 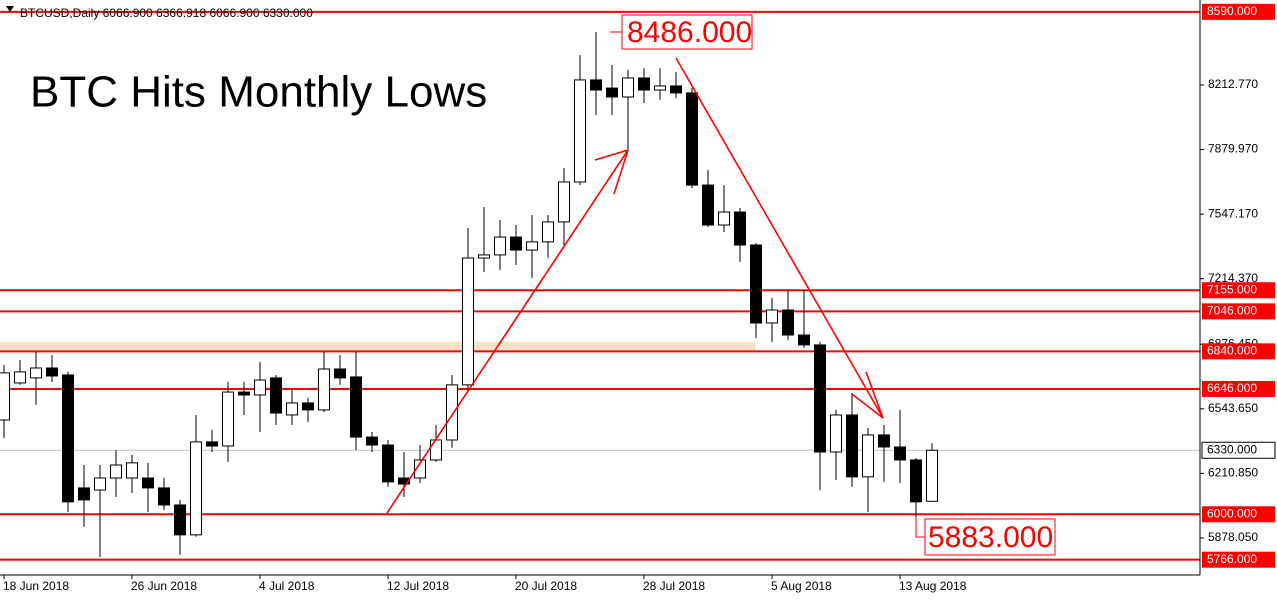 I want to click on bid-label: 6330.000, so click(x=1232, y=449).